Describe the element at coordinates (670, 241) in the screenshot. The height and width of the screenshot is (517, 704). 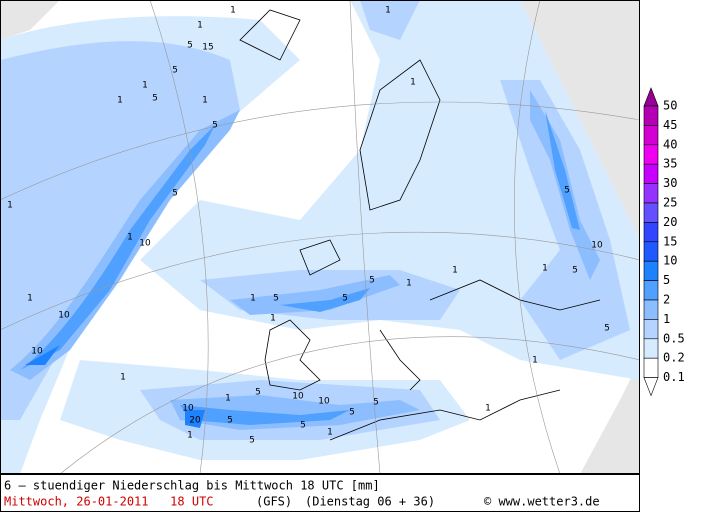
I see `legend-label: 15` at that location.